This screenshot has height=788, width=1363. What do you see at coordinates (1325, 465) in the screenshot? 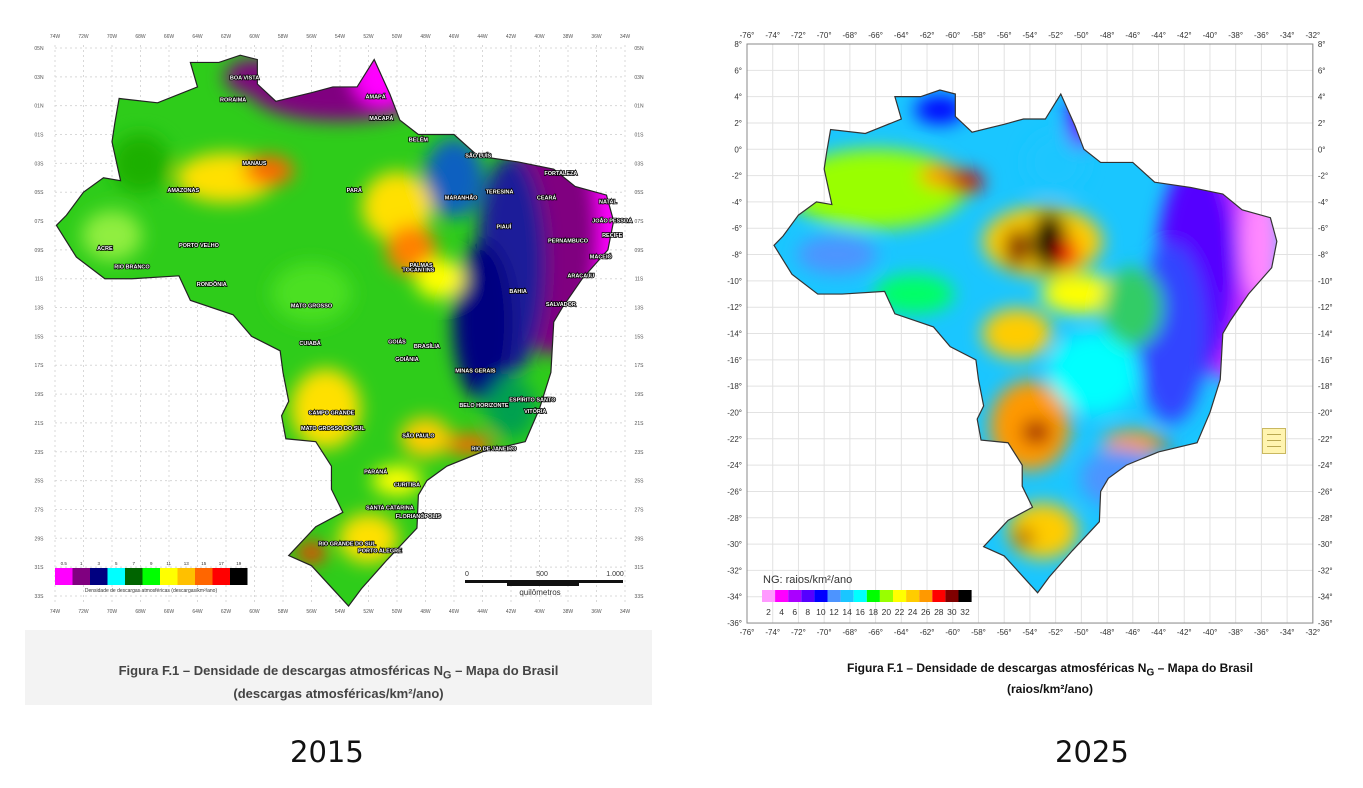
I see `lat-label-right: -24°` at bounding box center [1325, 465].